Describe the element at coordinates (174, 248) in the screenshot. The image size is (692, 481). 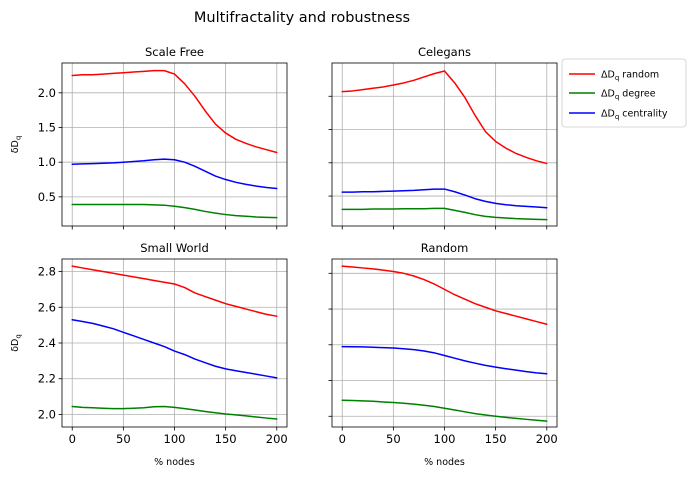
I see `subplot-title: Small World` at that location.